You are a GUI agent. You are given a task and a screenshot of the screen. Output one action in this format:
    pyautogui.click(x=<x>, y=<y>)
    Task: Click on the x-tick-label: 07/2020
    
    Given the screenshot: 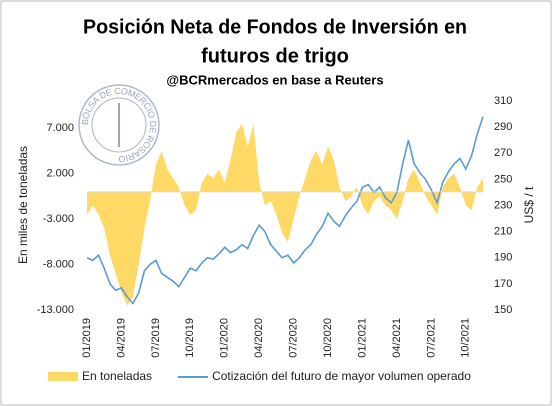 What is the action you would take?
    pyautogui.click(x=294, y=338)
    